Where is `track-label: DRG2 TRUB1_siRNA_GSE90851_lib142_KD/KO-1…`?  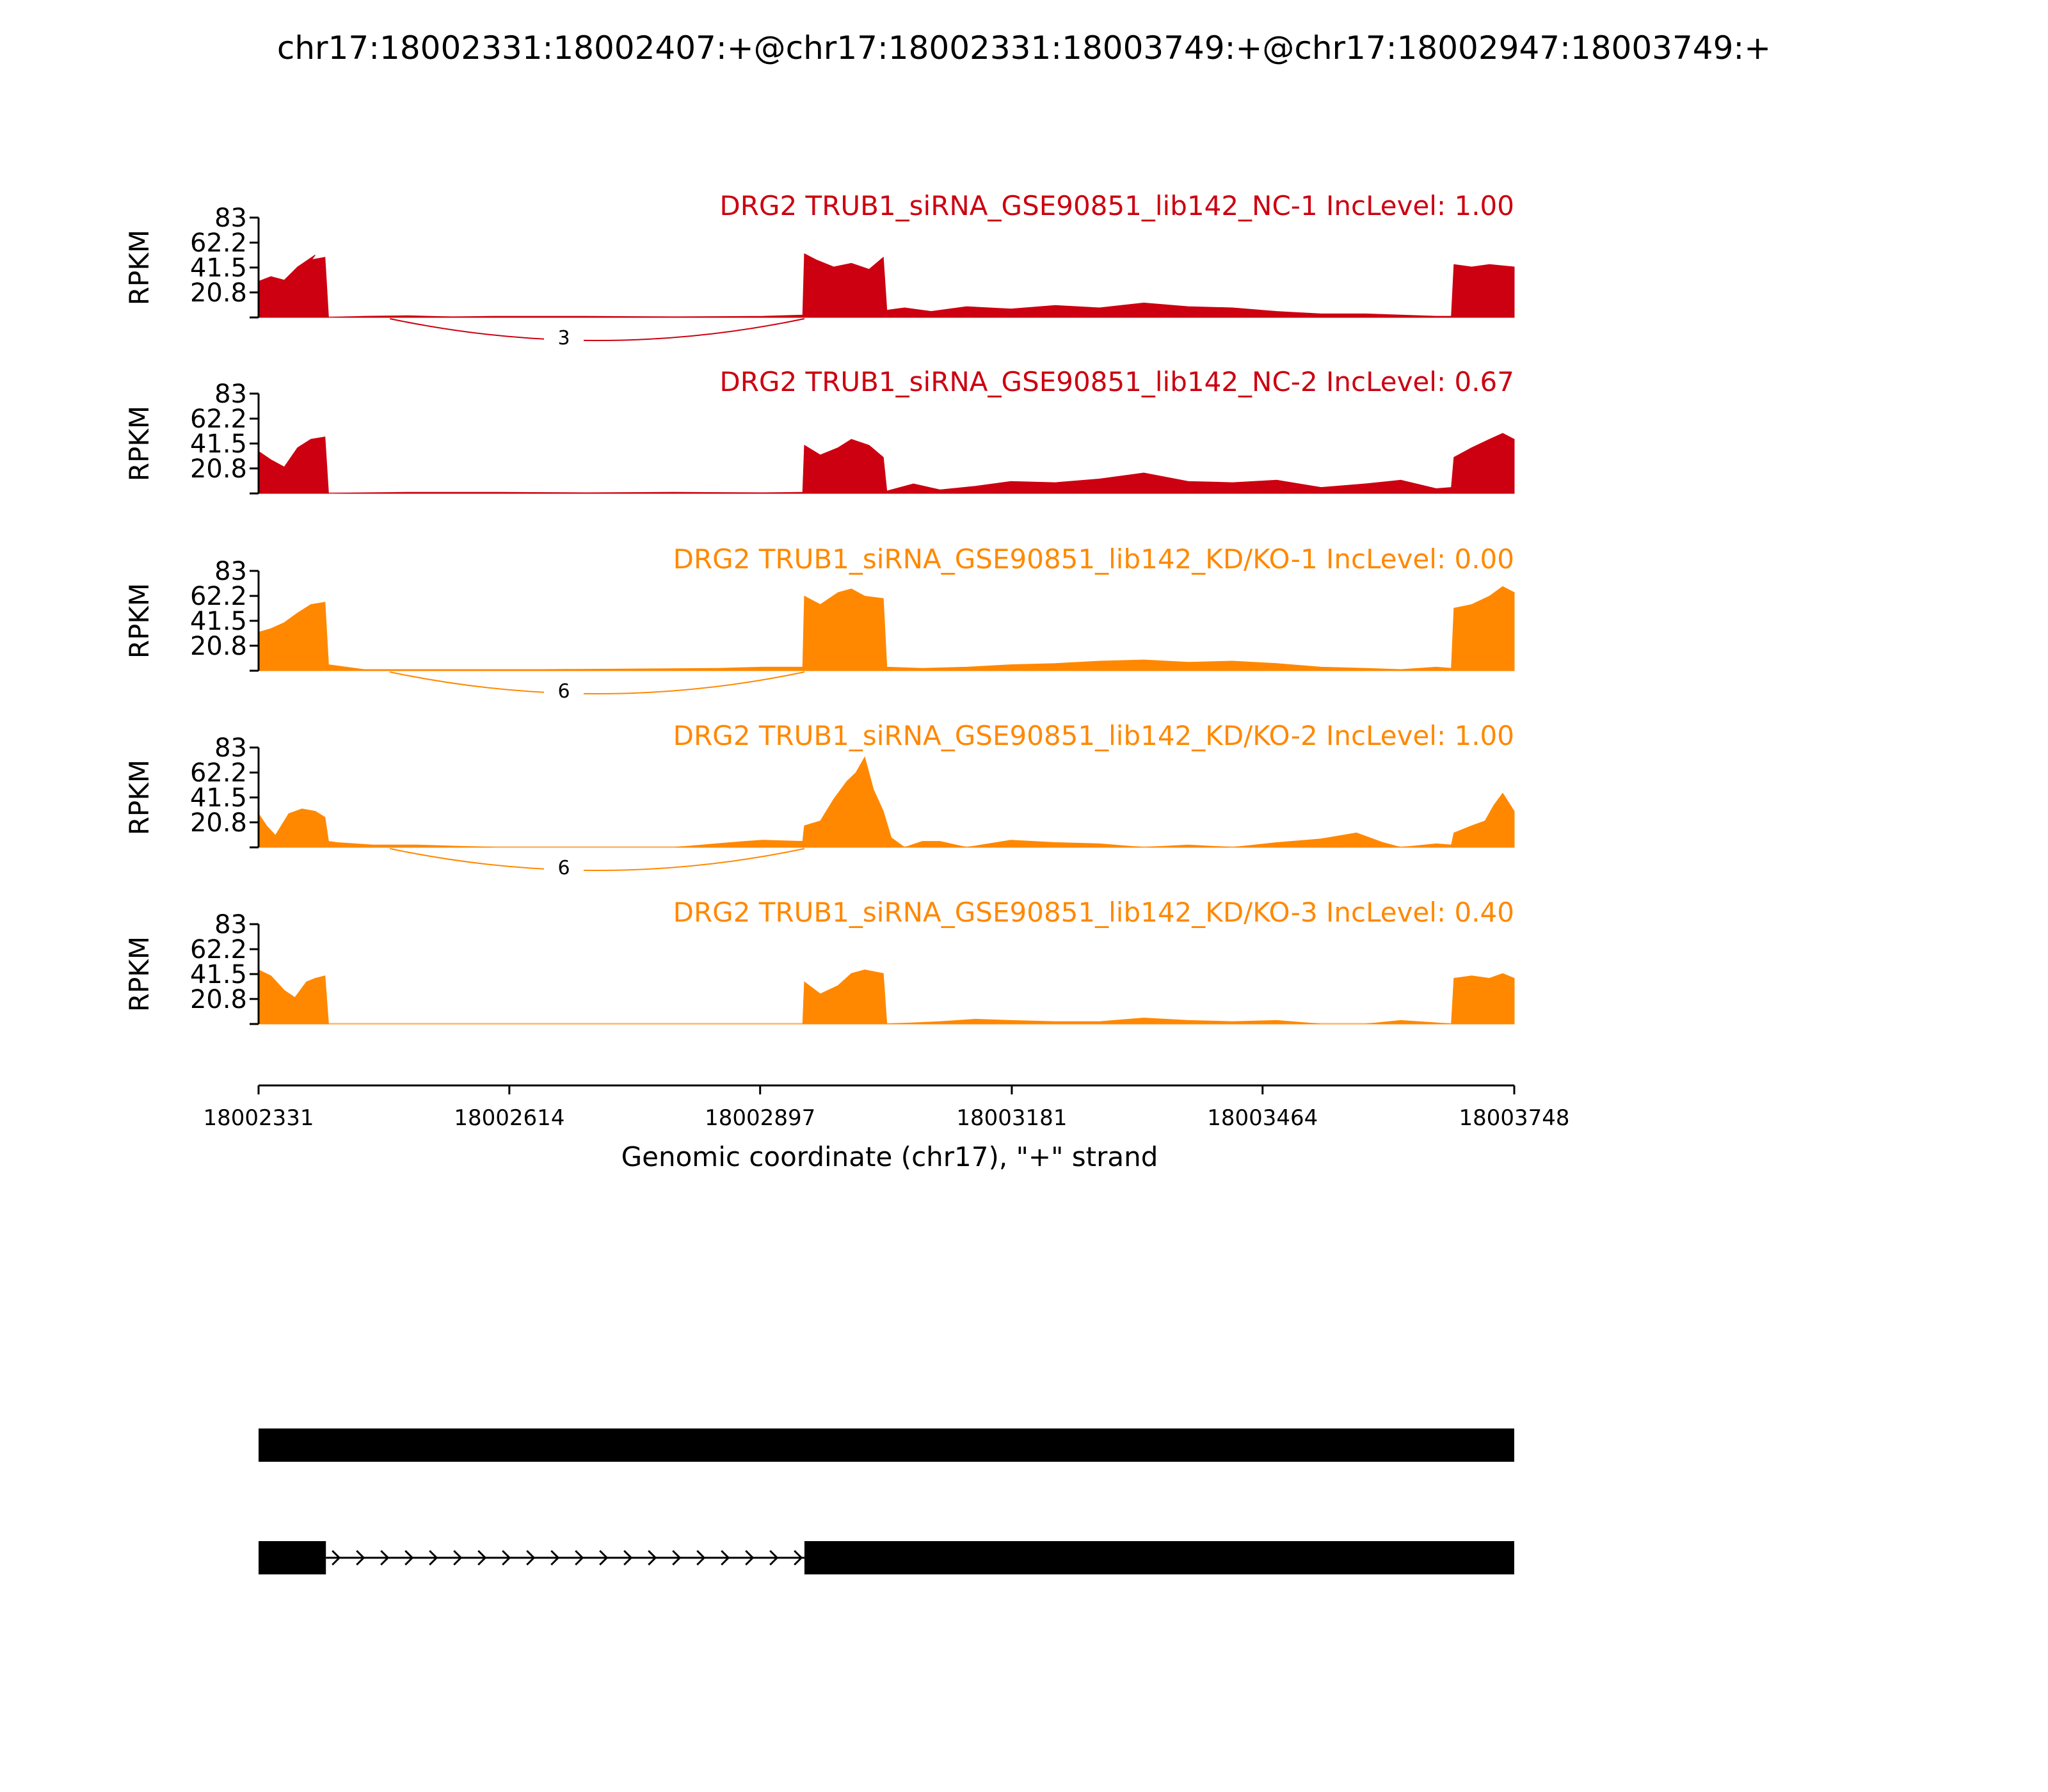
track-label: DRG2 TRUB1_siRNA_GSE90851_lib142_KD/KO-1… is located at coordinates (1093, 559).